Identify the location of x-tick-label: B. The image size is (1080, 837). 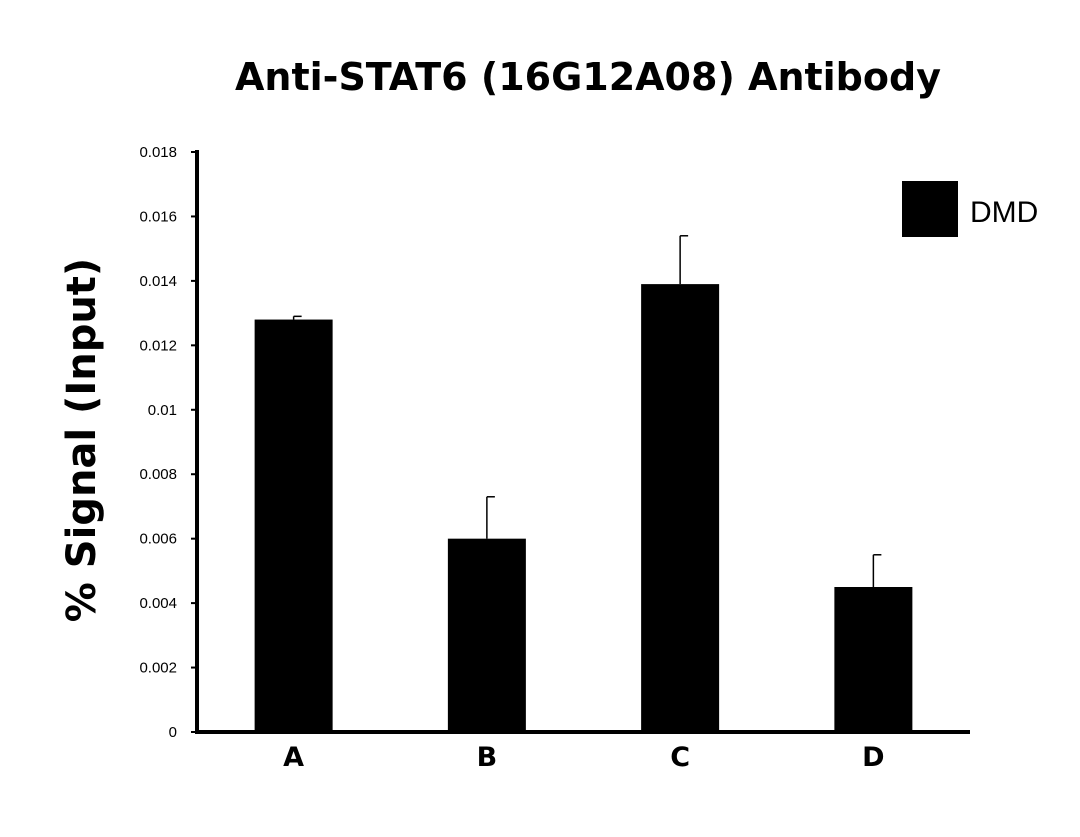
(487, 757).